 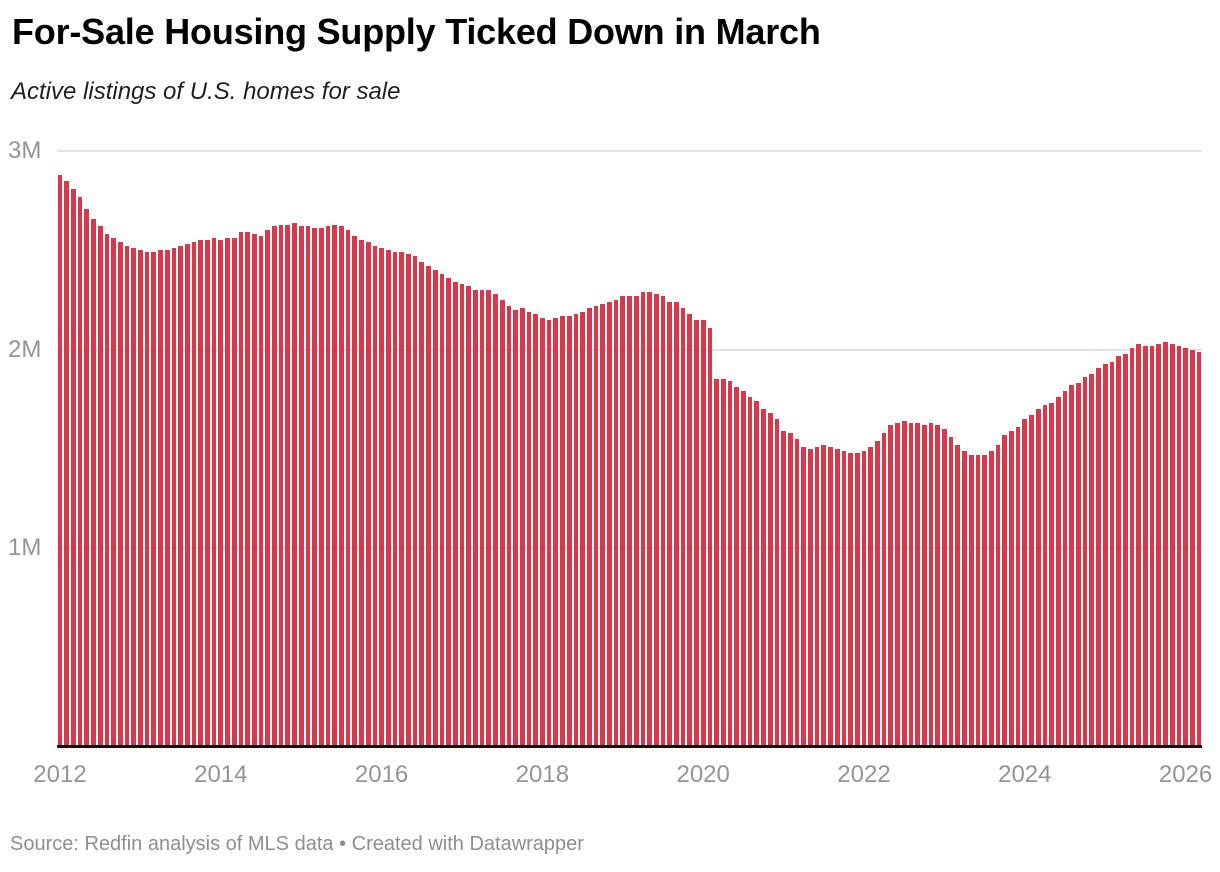 I want to click on x-axis-label: 2024, so click(x=1025, y=774).